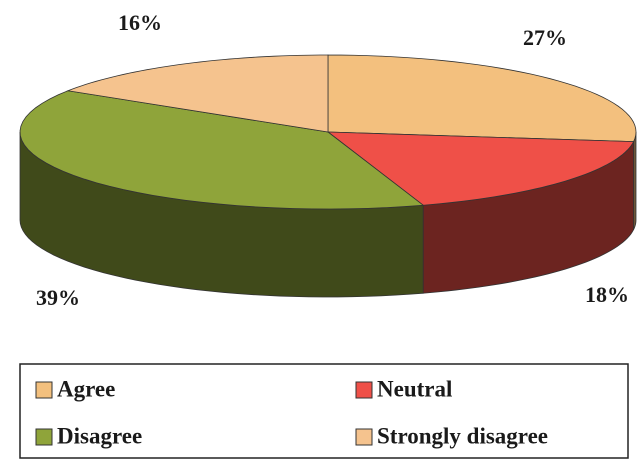 The image size is (637, 461). Describe the element at coordinates (58, 297) in the screenshot. I see `value-label: 39%` at that location.